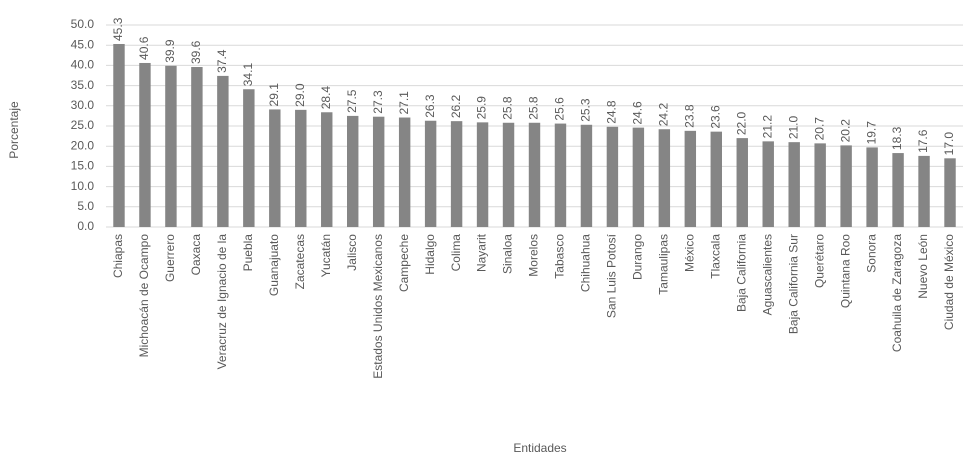 The width and height of the screenshot is (963, 462). I want to click on value-label: 26.3, so click(430, 106).